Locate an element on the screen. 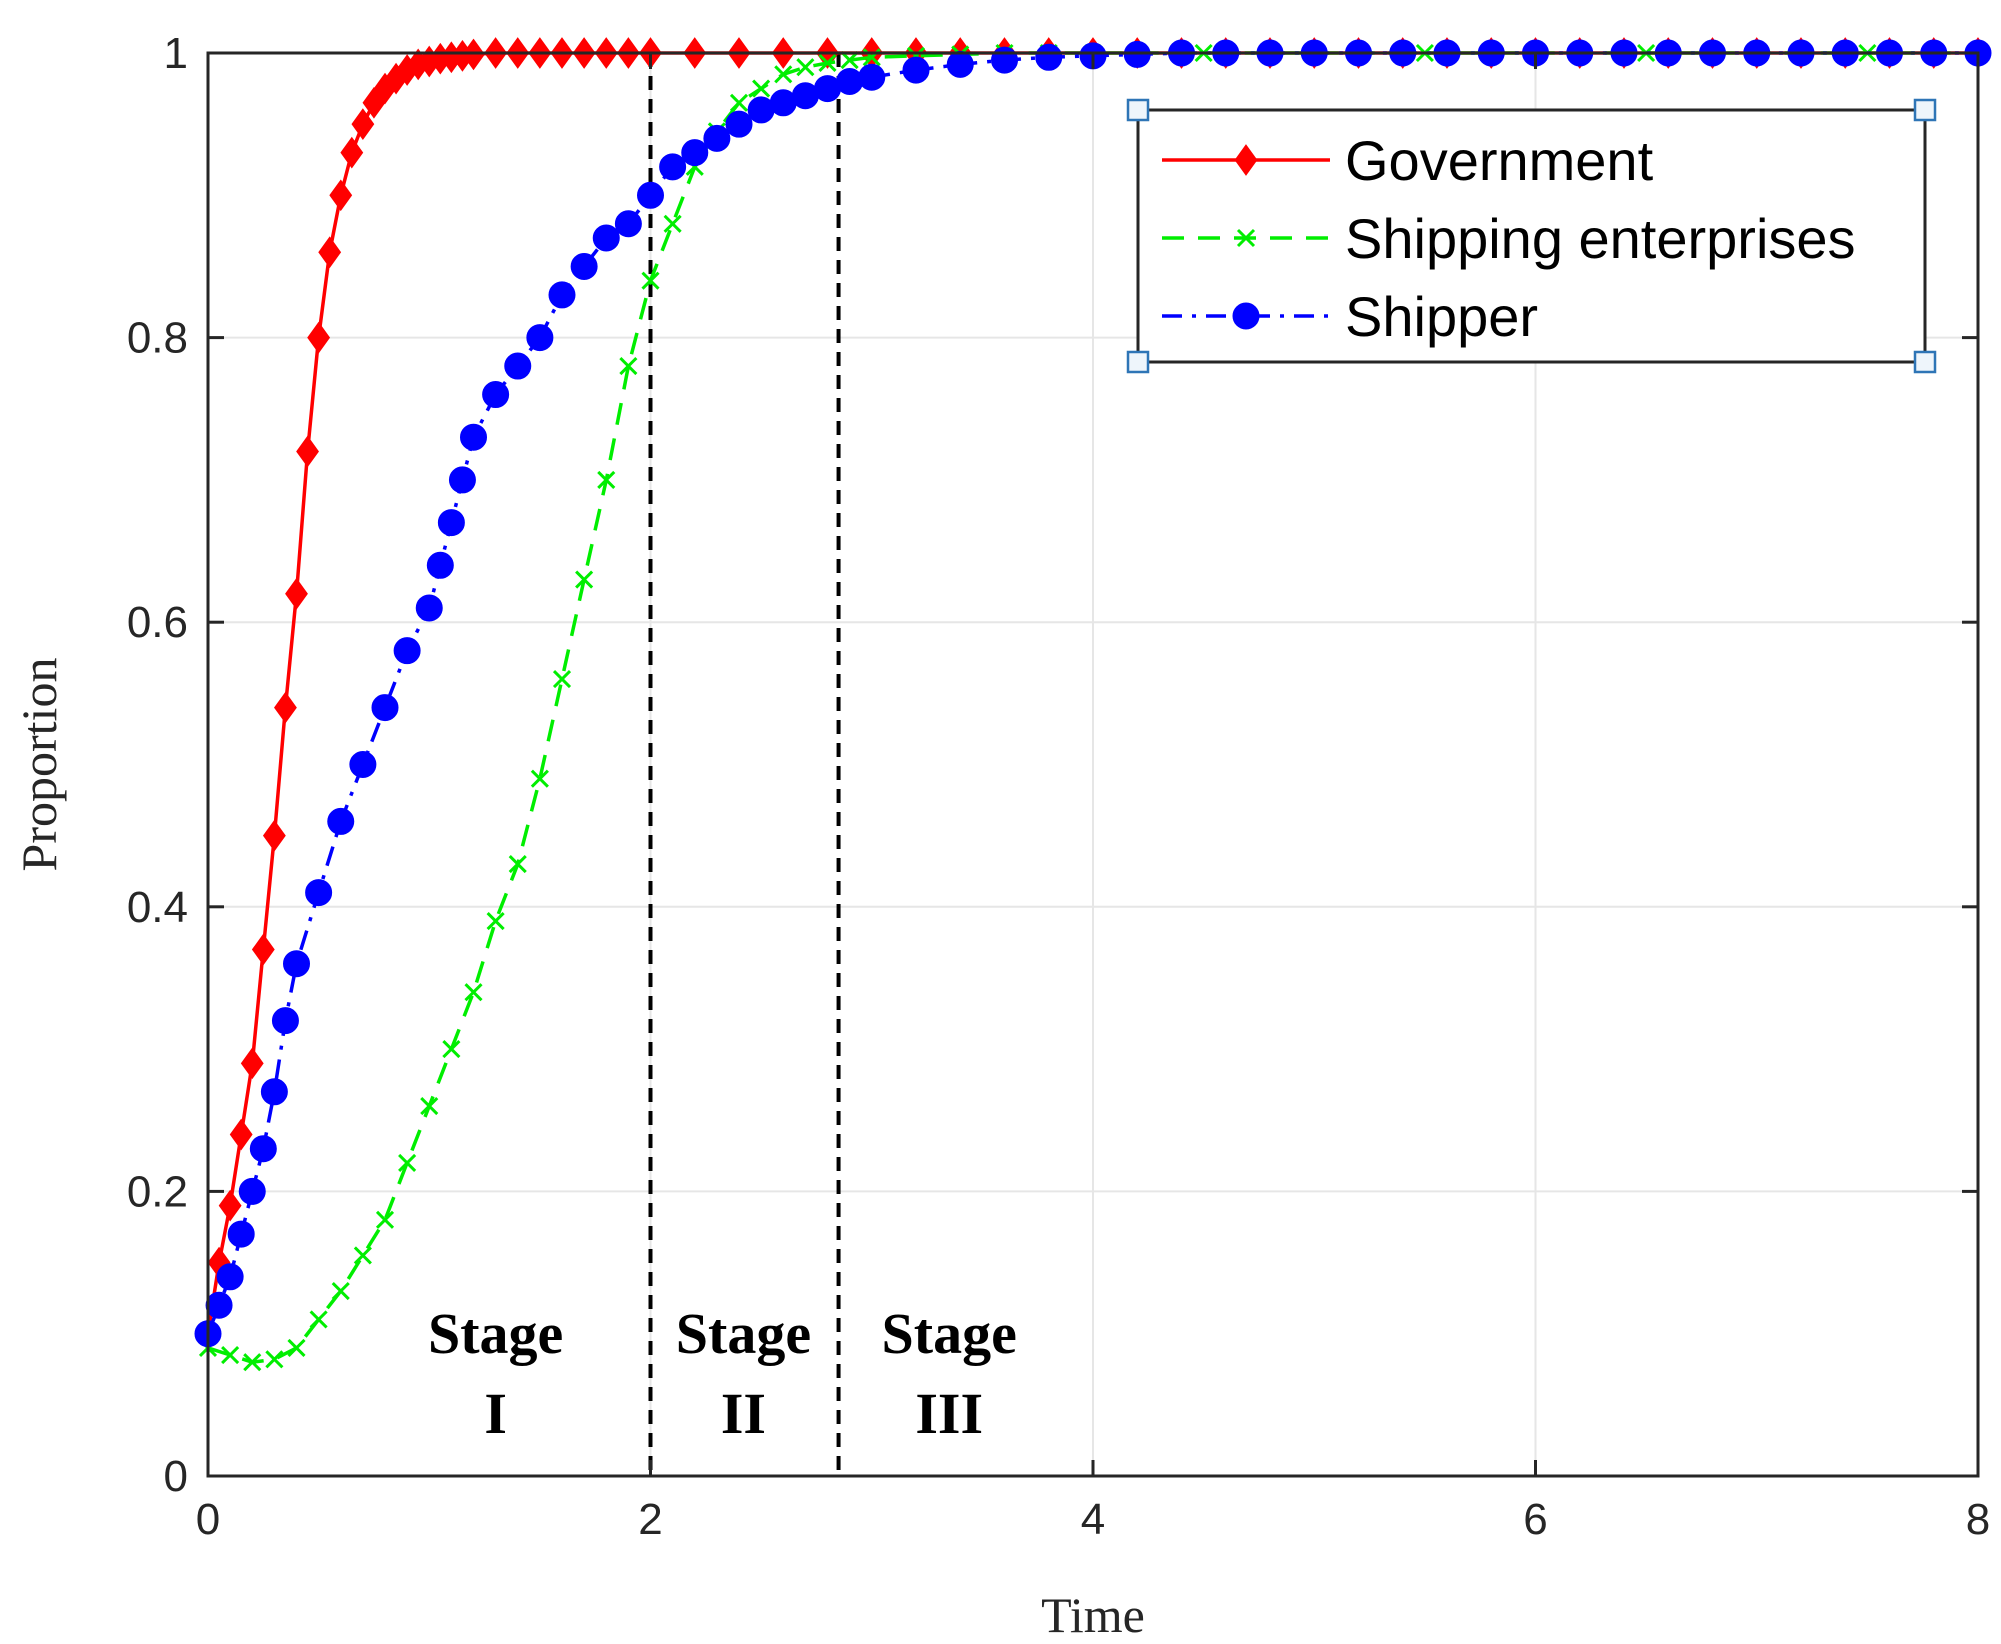  x-tick-label: 0 is located at coordinates (208, 1519).